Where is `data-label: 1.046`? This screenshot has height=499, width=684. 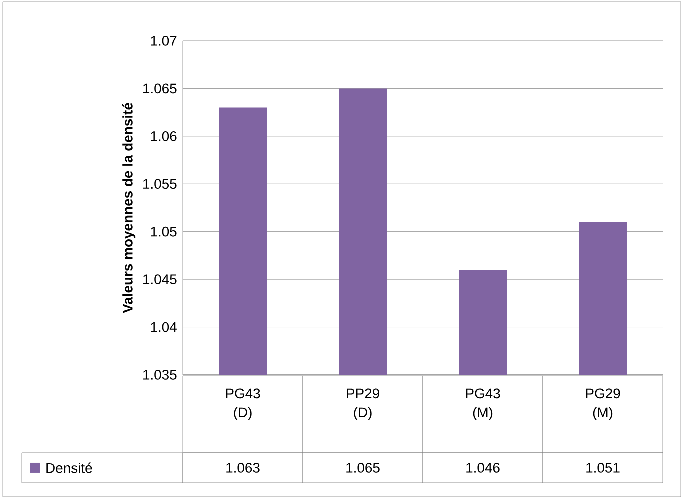 data-label: 1.046 is located at coordinates (483, 468).